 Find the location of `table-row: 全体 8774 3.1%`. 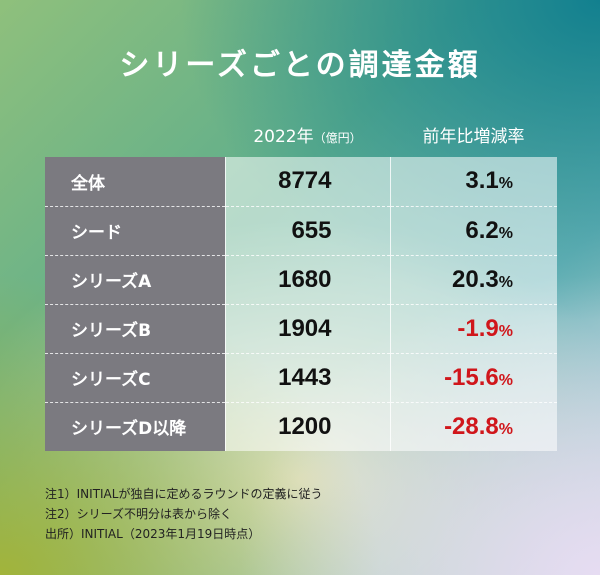

table-row: 全体 8774 3.1% is located at coordinates (301, 182).